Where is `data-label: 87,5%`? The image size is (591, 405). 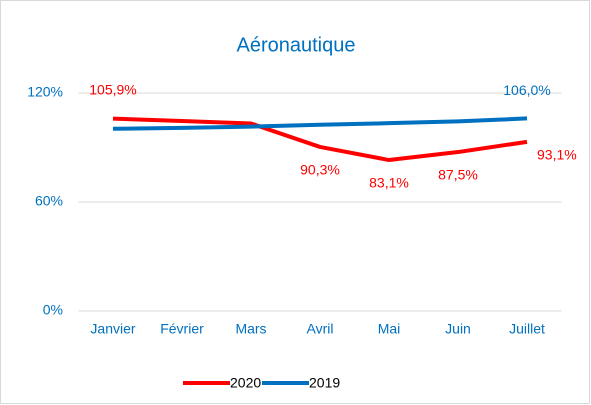 data-label: 87,5% is located at coordinates (458, 175).